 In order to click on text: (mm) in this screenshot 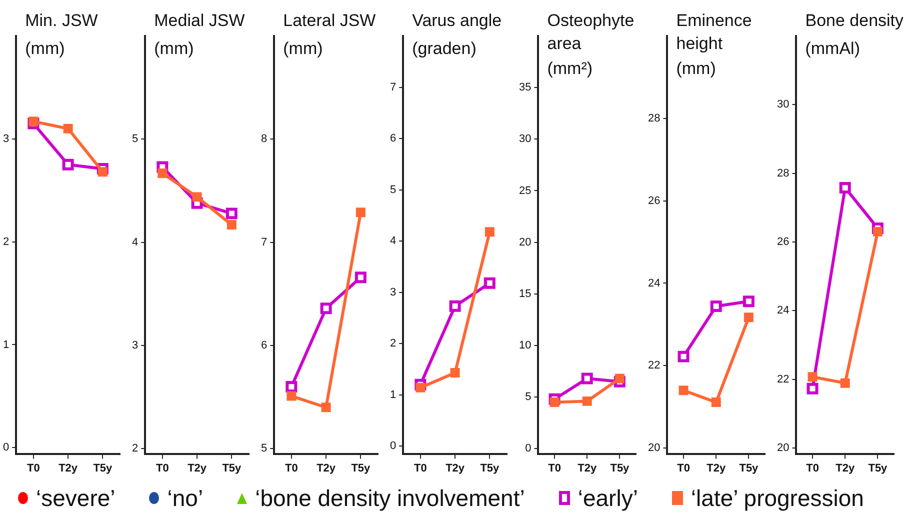, I will do `click(696, 68)`.